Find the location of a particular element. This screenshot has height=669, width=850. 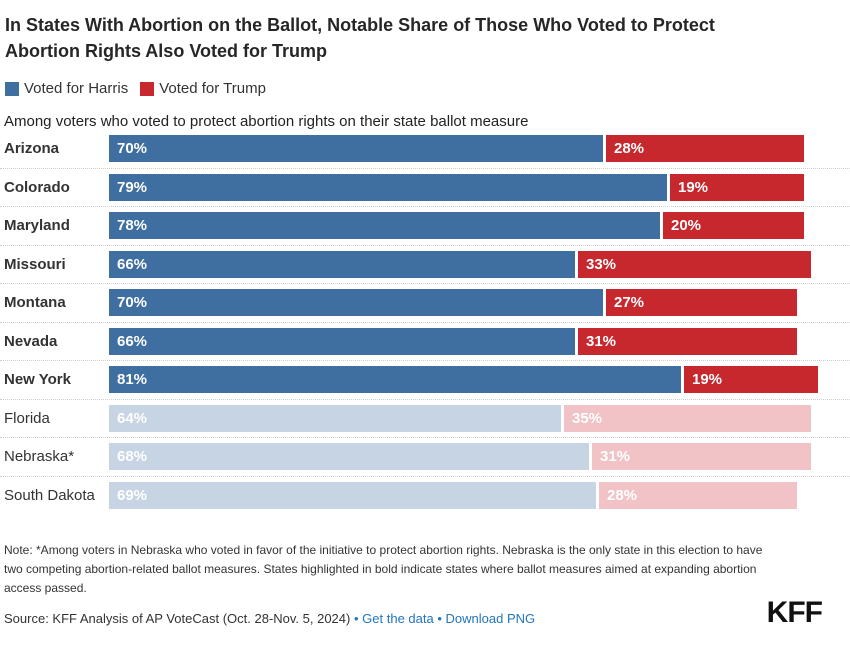

table-row: Colorado 79% 19% is located at coordinates (425, 188).